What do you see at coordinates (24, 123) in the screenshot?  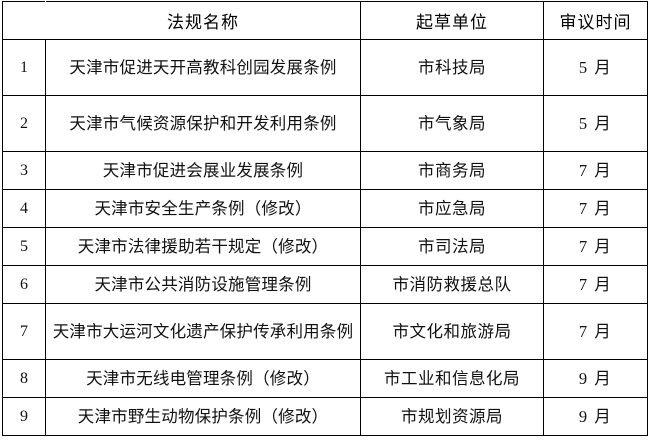 I see `row-index: 2` at bounding box center [24, 123].